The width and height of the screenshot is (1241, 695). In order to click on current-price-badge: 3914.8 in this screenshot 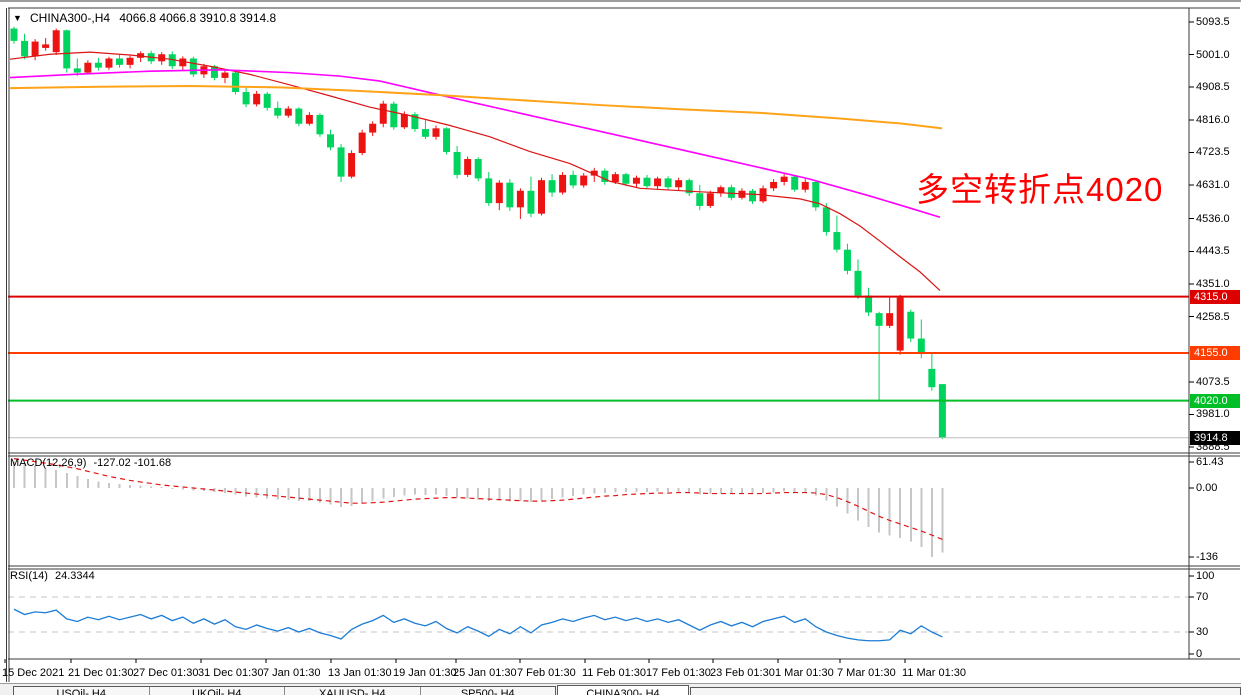, I will do `click(1215, 437)`.